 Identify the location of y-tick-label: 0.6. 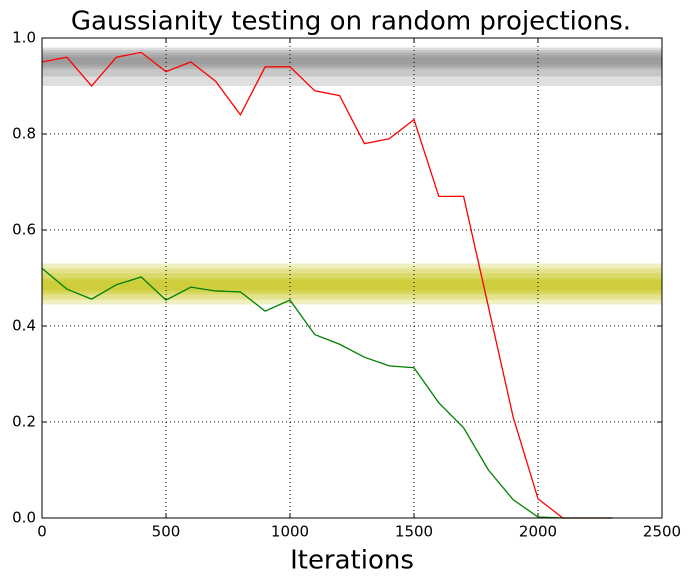
(24, 230).